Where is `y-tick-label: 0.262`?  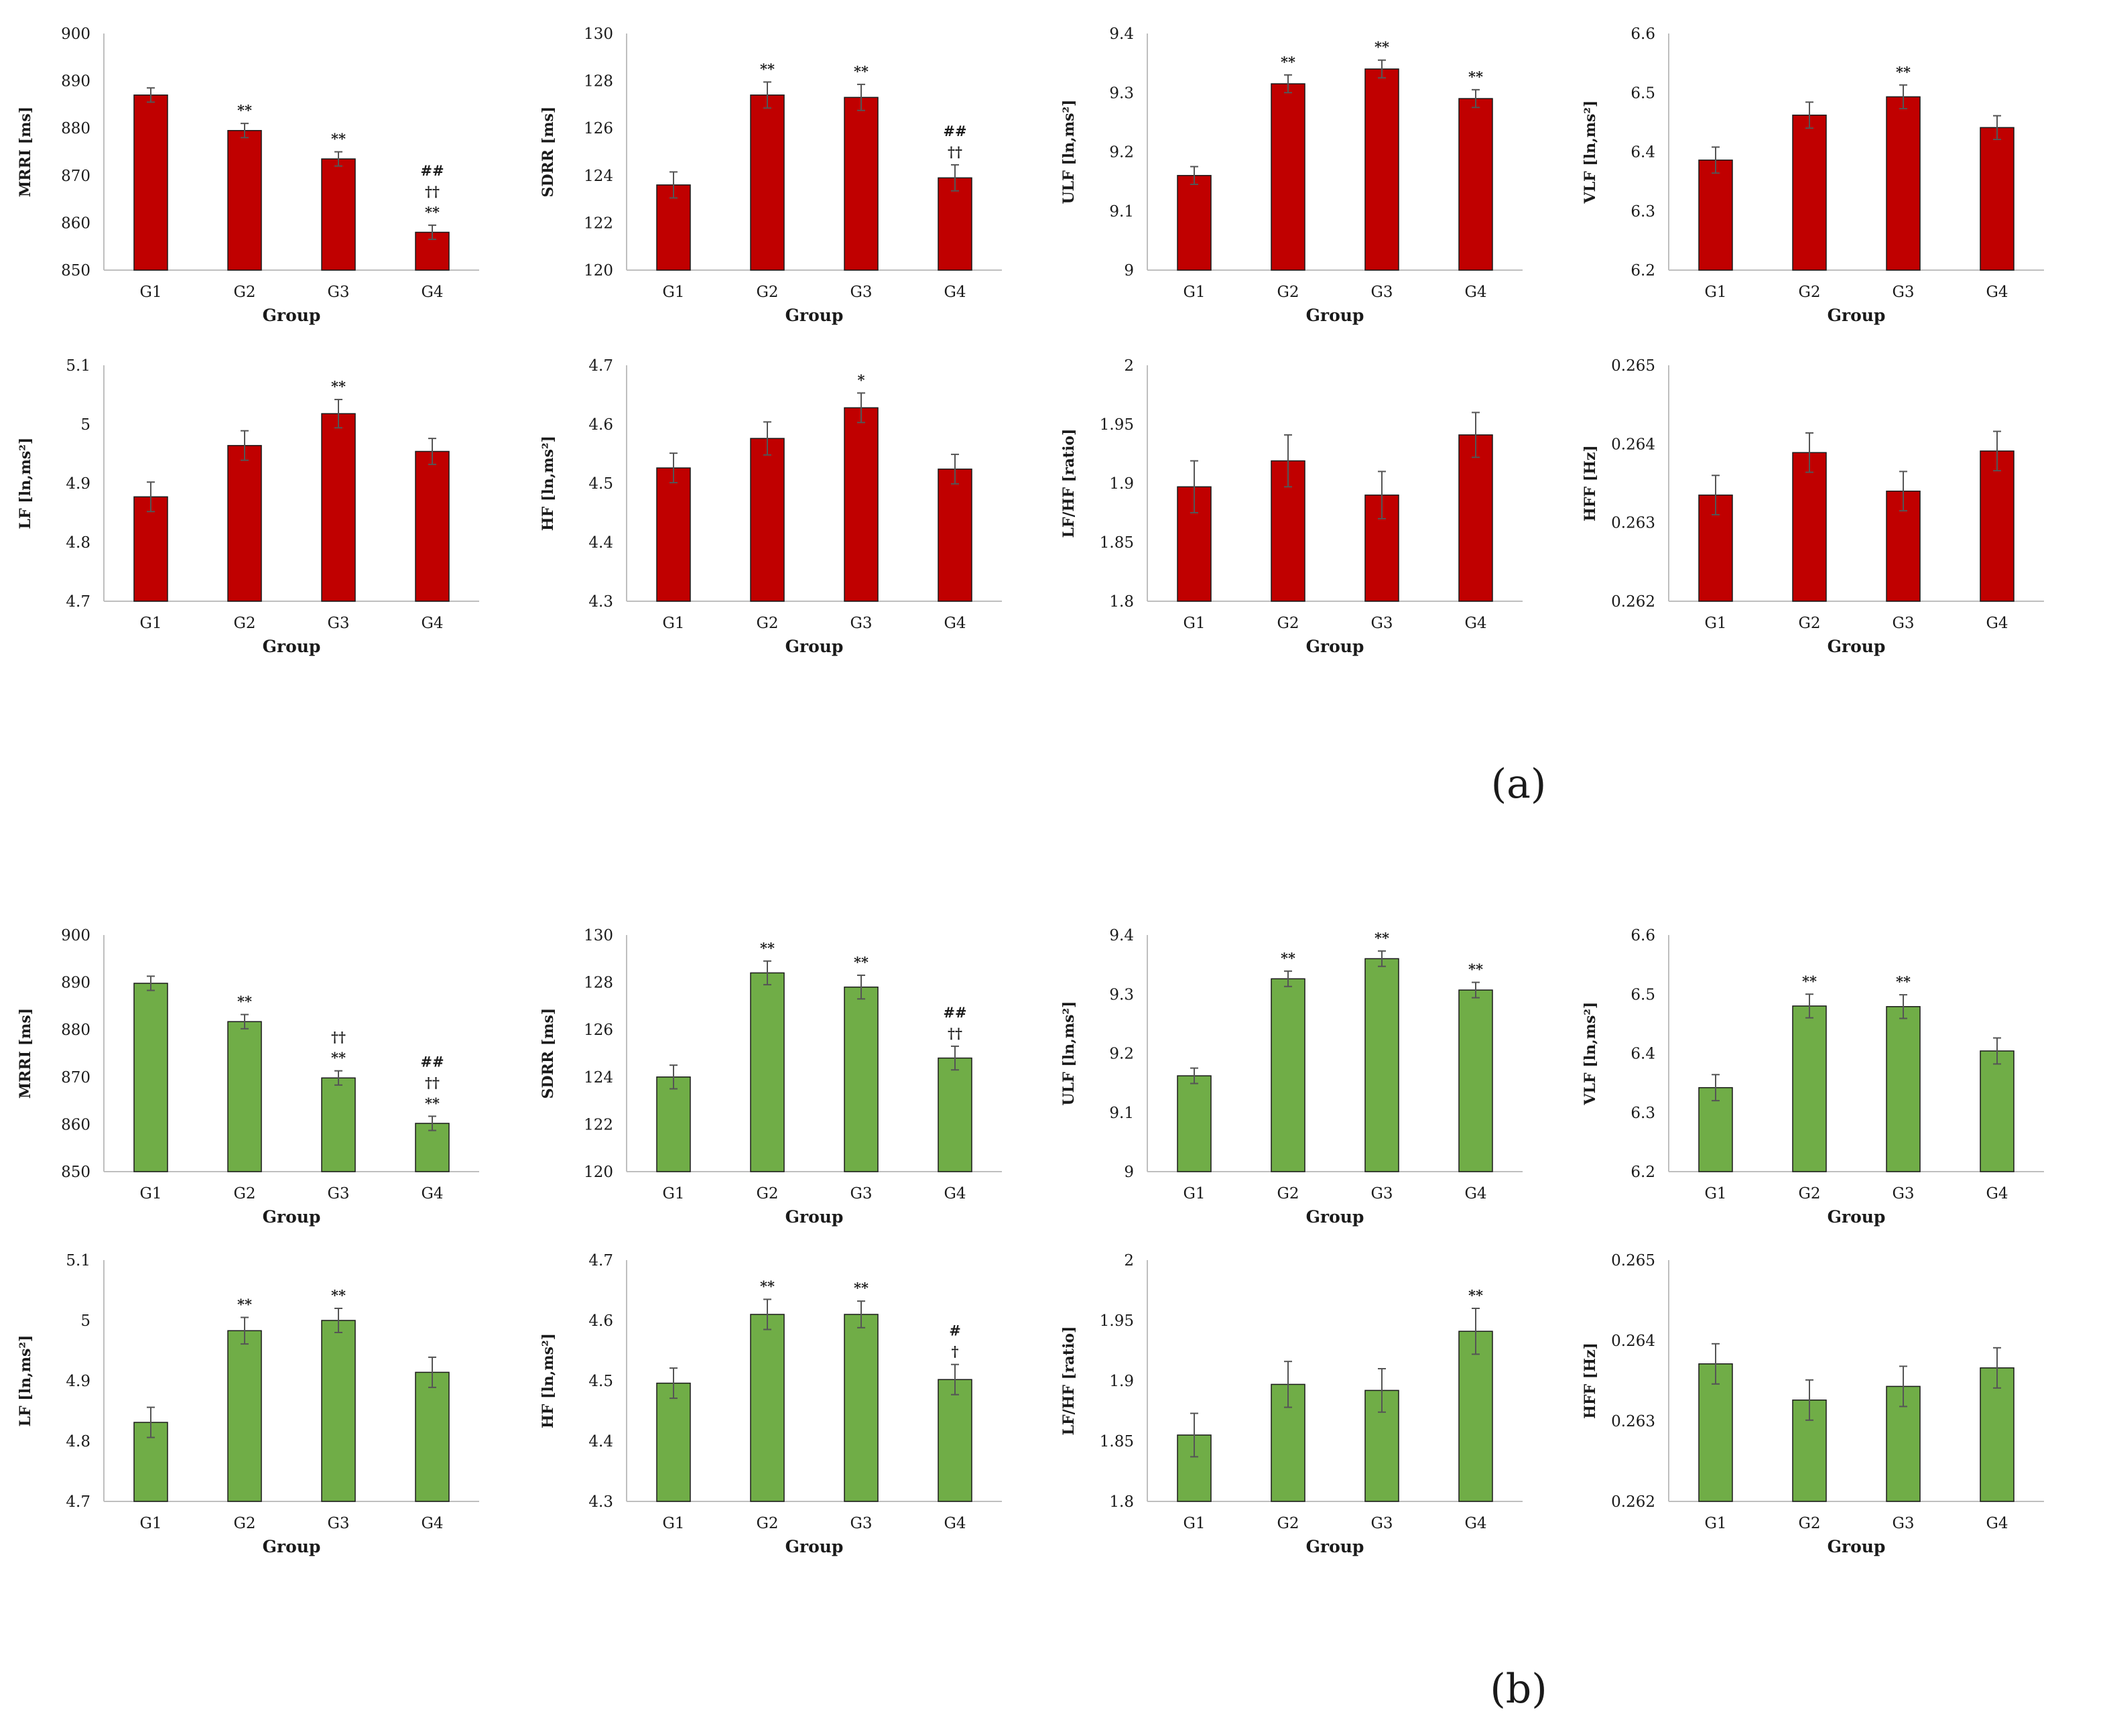
y-tick-label: 0.262 is located at coordinates (1633, 602).